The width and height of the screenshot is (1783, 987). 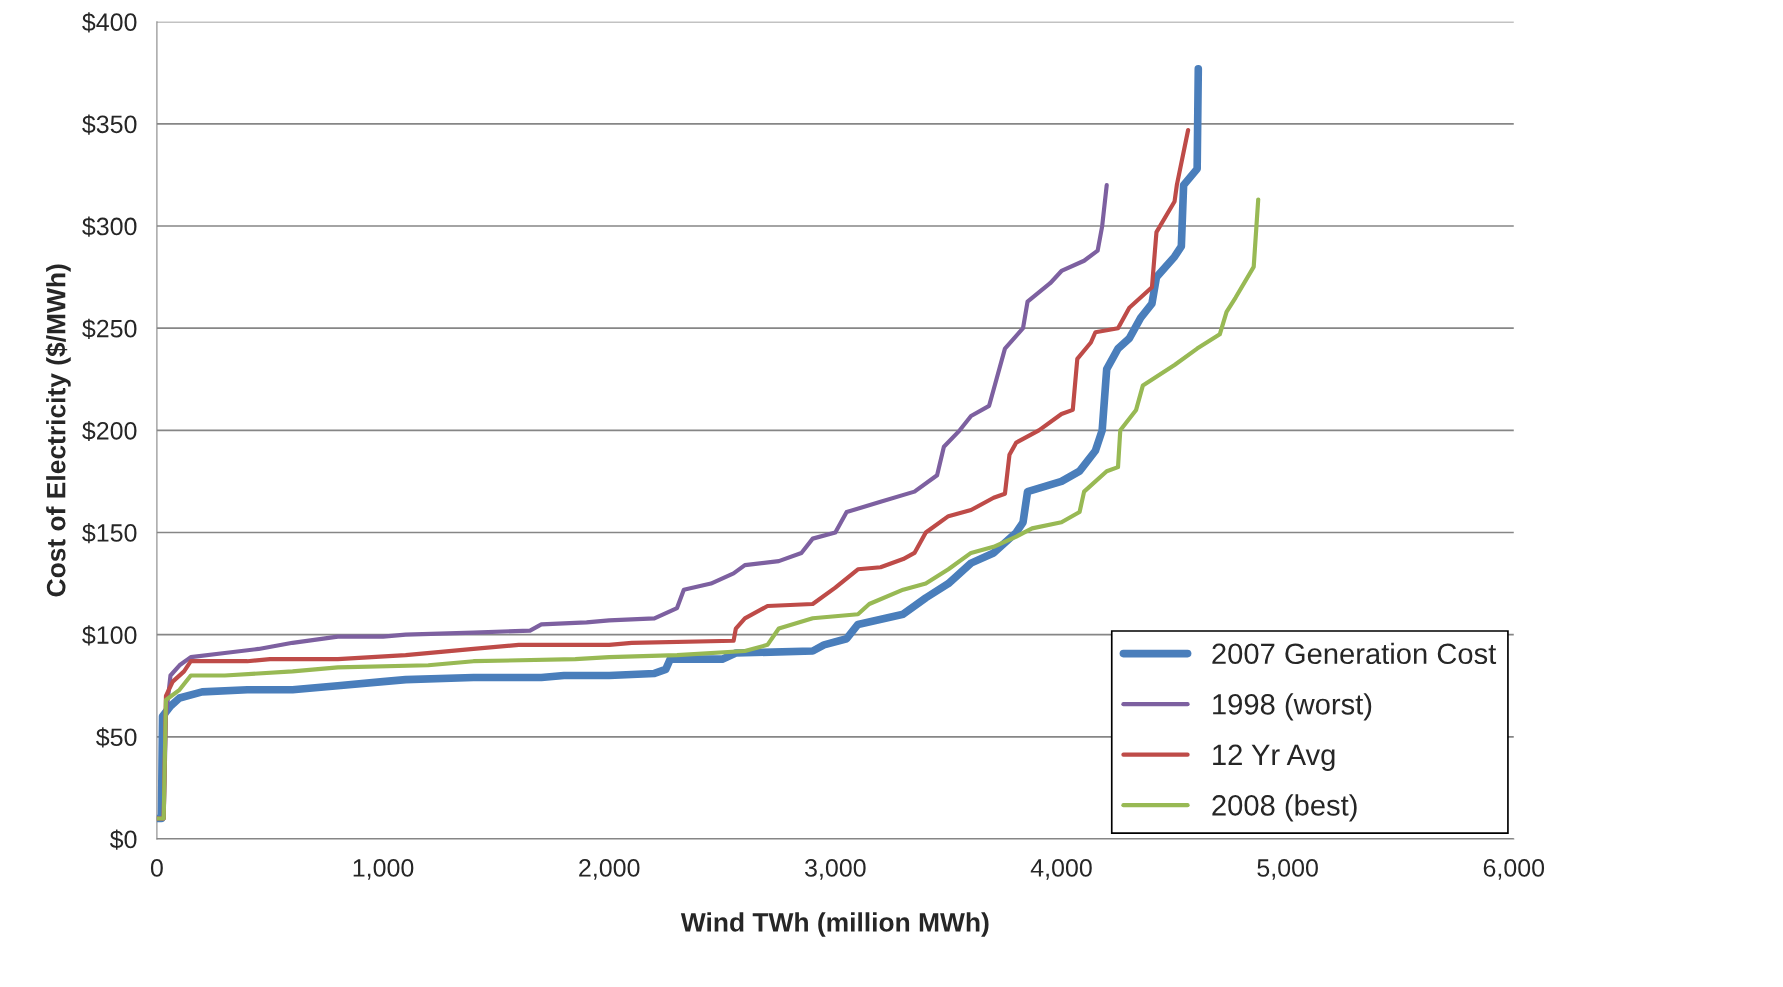 What do you see at coordinates (109, 533) in the screenshot?
I see `y-tick-label: $150` at bounding box center [109, 533].